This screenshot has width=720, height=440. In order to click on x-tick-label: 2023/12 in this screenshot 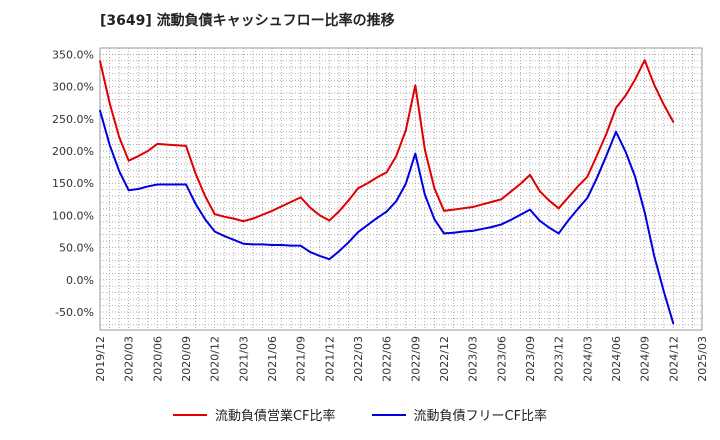, I will do `click(559, 359)`.